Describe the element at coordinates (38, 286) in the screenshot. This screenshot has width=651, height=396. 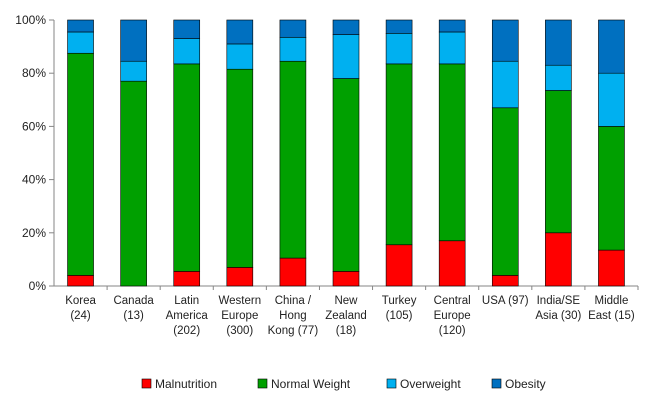
I see `y-tick-label: 0%` at that location.